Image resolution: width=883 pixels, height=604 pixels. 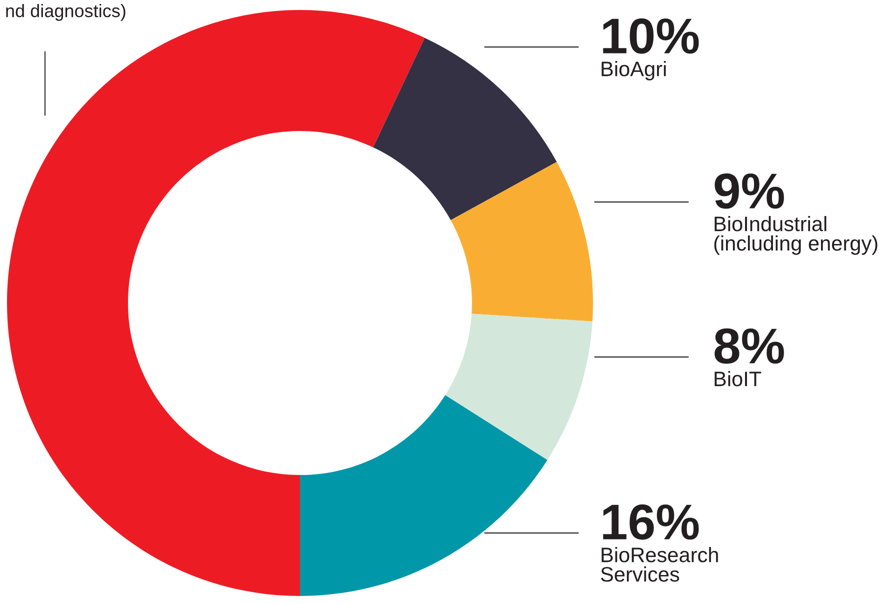 What do you see at coordinates (634, 70) in the screenshot?
I see `slice-label: BioAgri` at bounding box center [634, 70].